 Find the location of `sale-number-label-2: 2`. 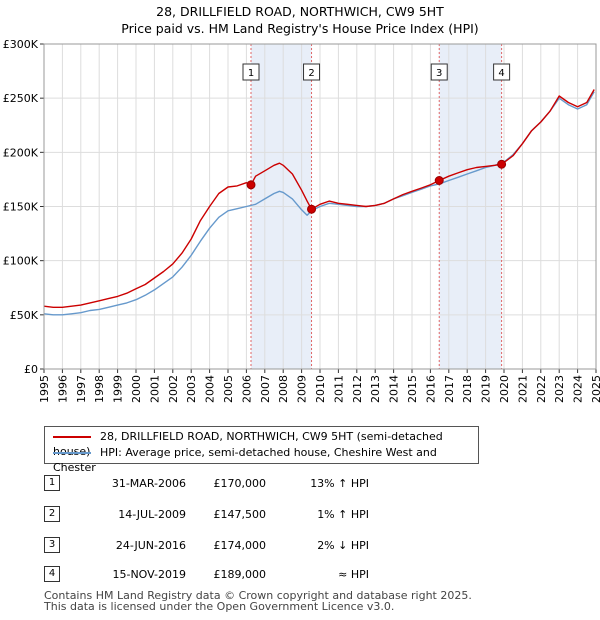

sale-number-label-2: 2 is located at coordinates (311, 73).